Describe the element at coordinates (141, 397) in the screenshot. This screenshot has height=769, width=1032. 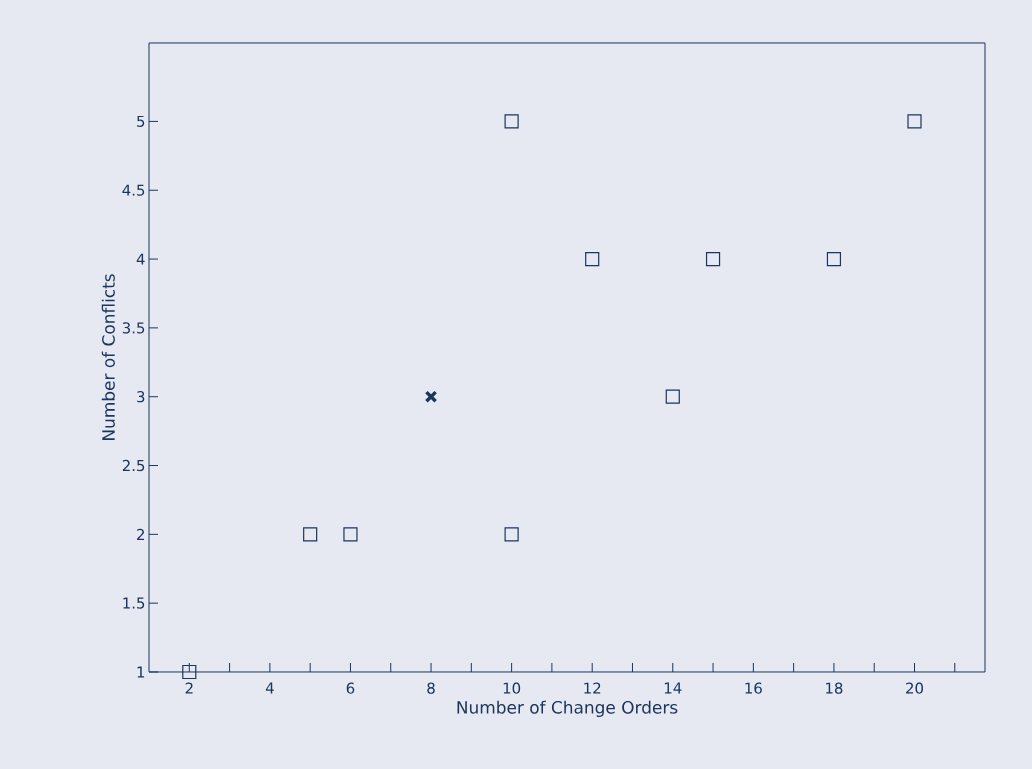
I see `y-tick-label: 3` at that location.